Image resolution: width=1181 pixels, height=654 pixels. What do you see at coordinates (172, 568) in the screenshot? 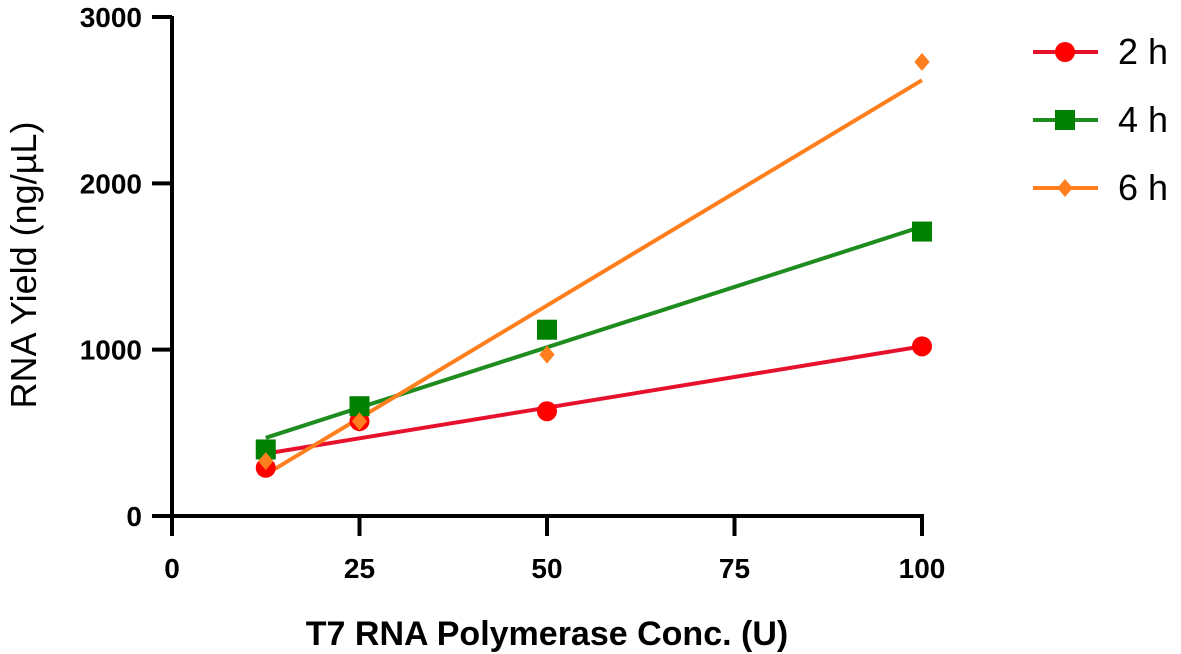
I see `x-tick-label: 0` at bounding box center [172, 568].